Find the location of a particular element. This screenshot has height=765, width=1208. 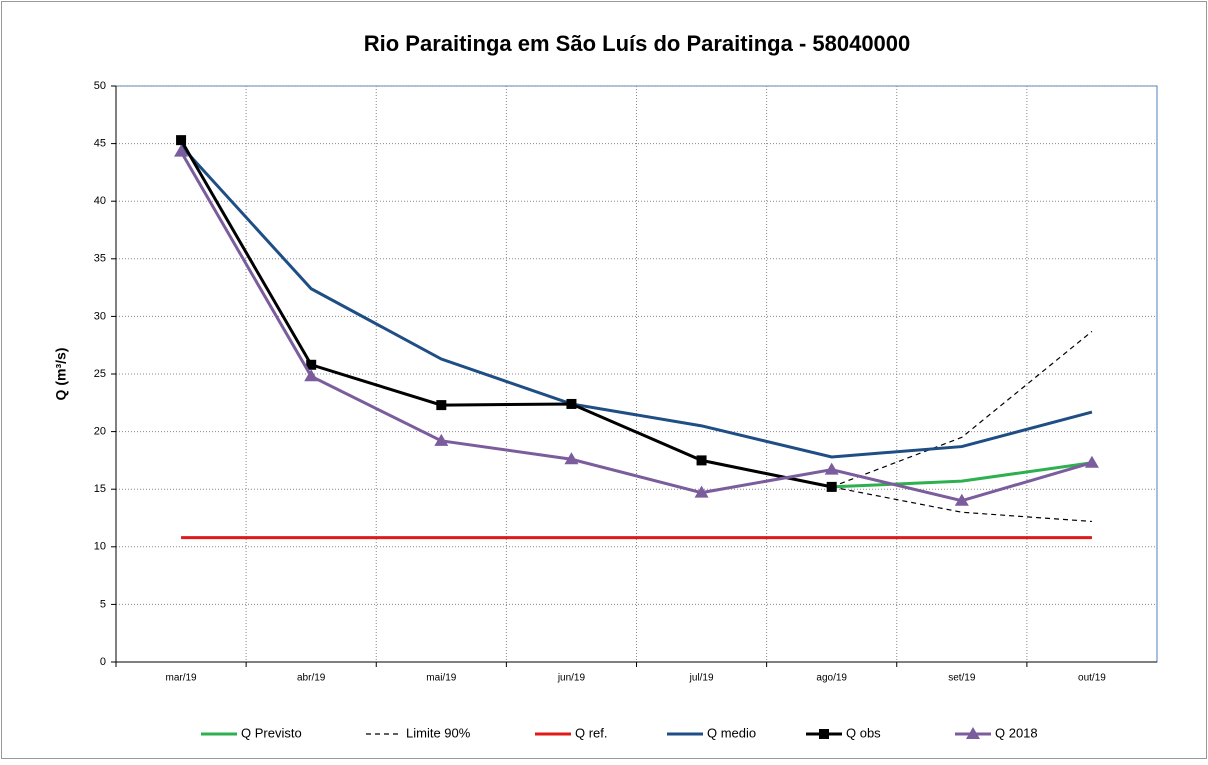

x-tick-label: mar/19 is located at coordinates (182, 678).